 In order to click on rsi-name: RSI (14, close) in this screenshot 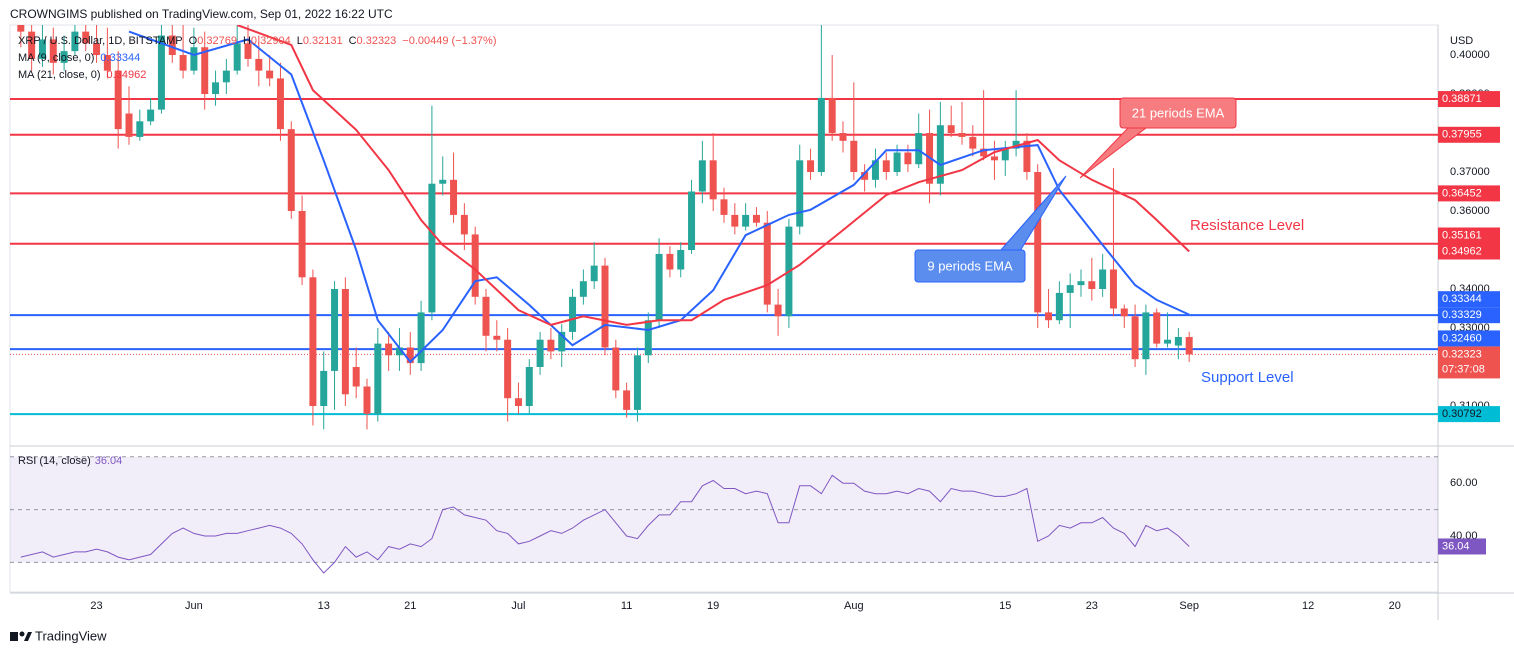, I will do `click(54, 461)`.